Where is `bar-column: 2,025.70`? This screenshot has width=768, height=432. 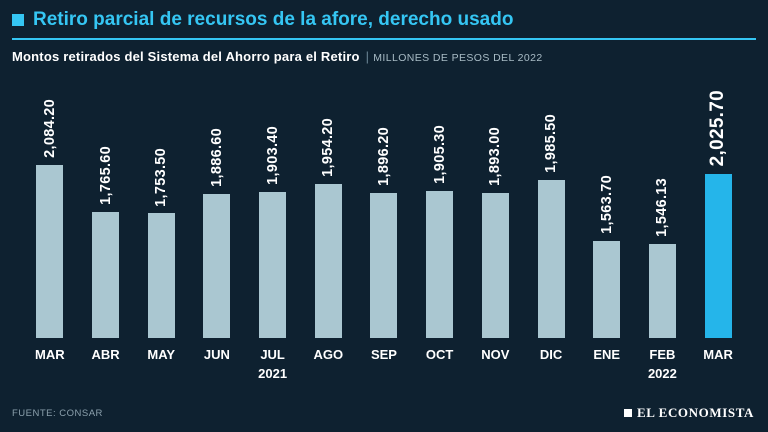 bar-column: 2,025.70 is located at coordinates (718, 214).